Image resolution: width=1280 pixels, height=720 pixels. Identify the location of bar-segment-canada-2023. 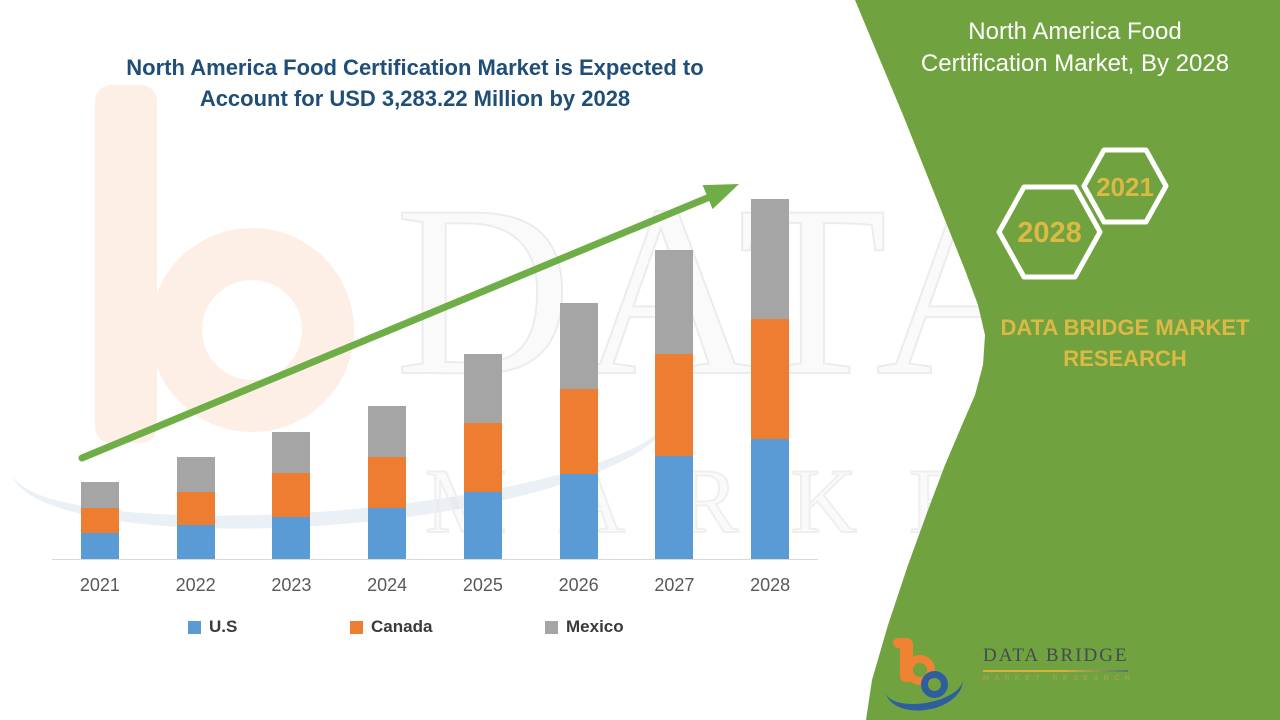
(291, 495).